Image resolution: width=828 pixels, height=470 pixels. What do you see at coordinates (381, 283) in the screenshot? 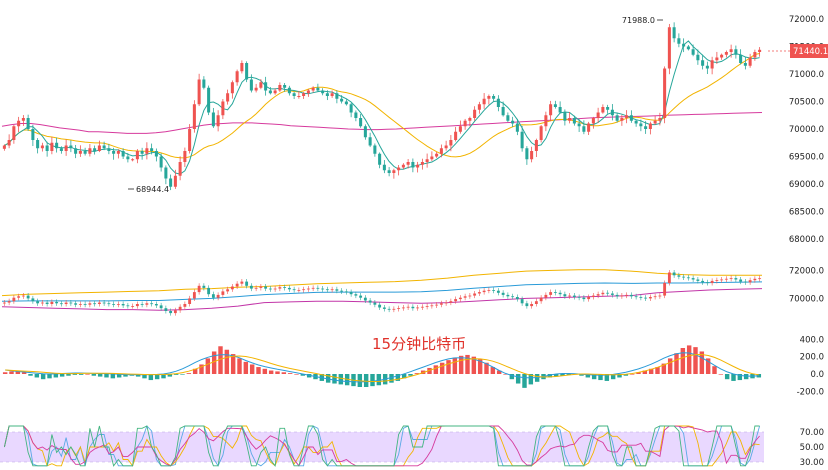
I see `boll-upper-line` at bounding box center [381, 283].